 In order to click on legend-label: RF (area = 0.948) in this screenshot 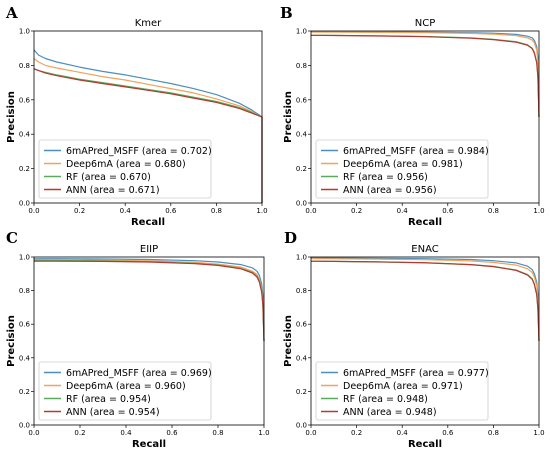, I will do `click(385, 399)`.